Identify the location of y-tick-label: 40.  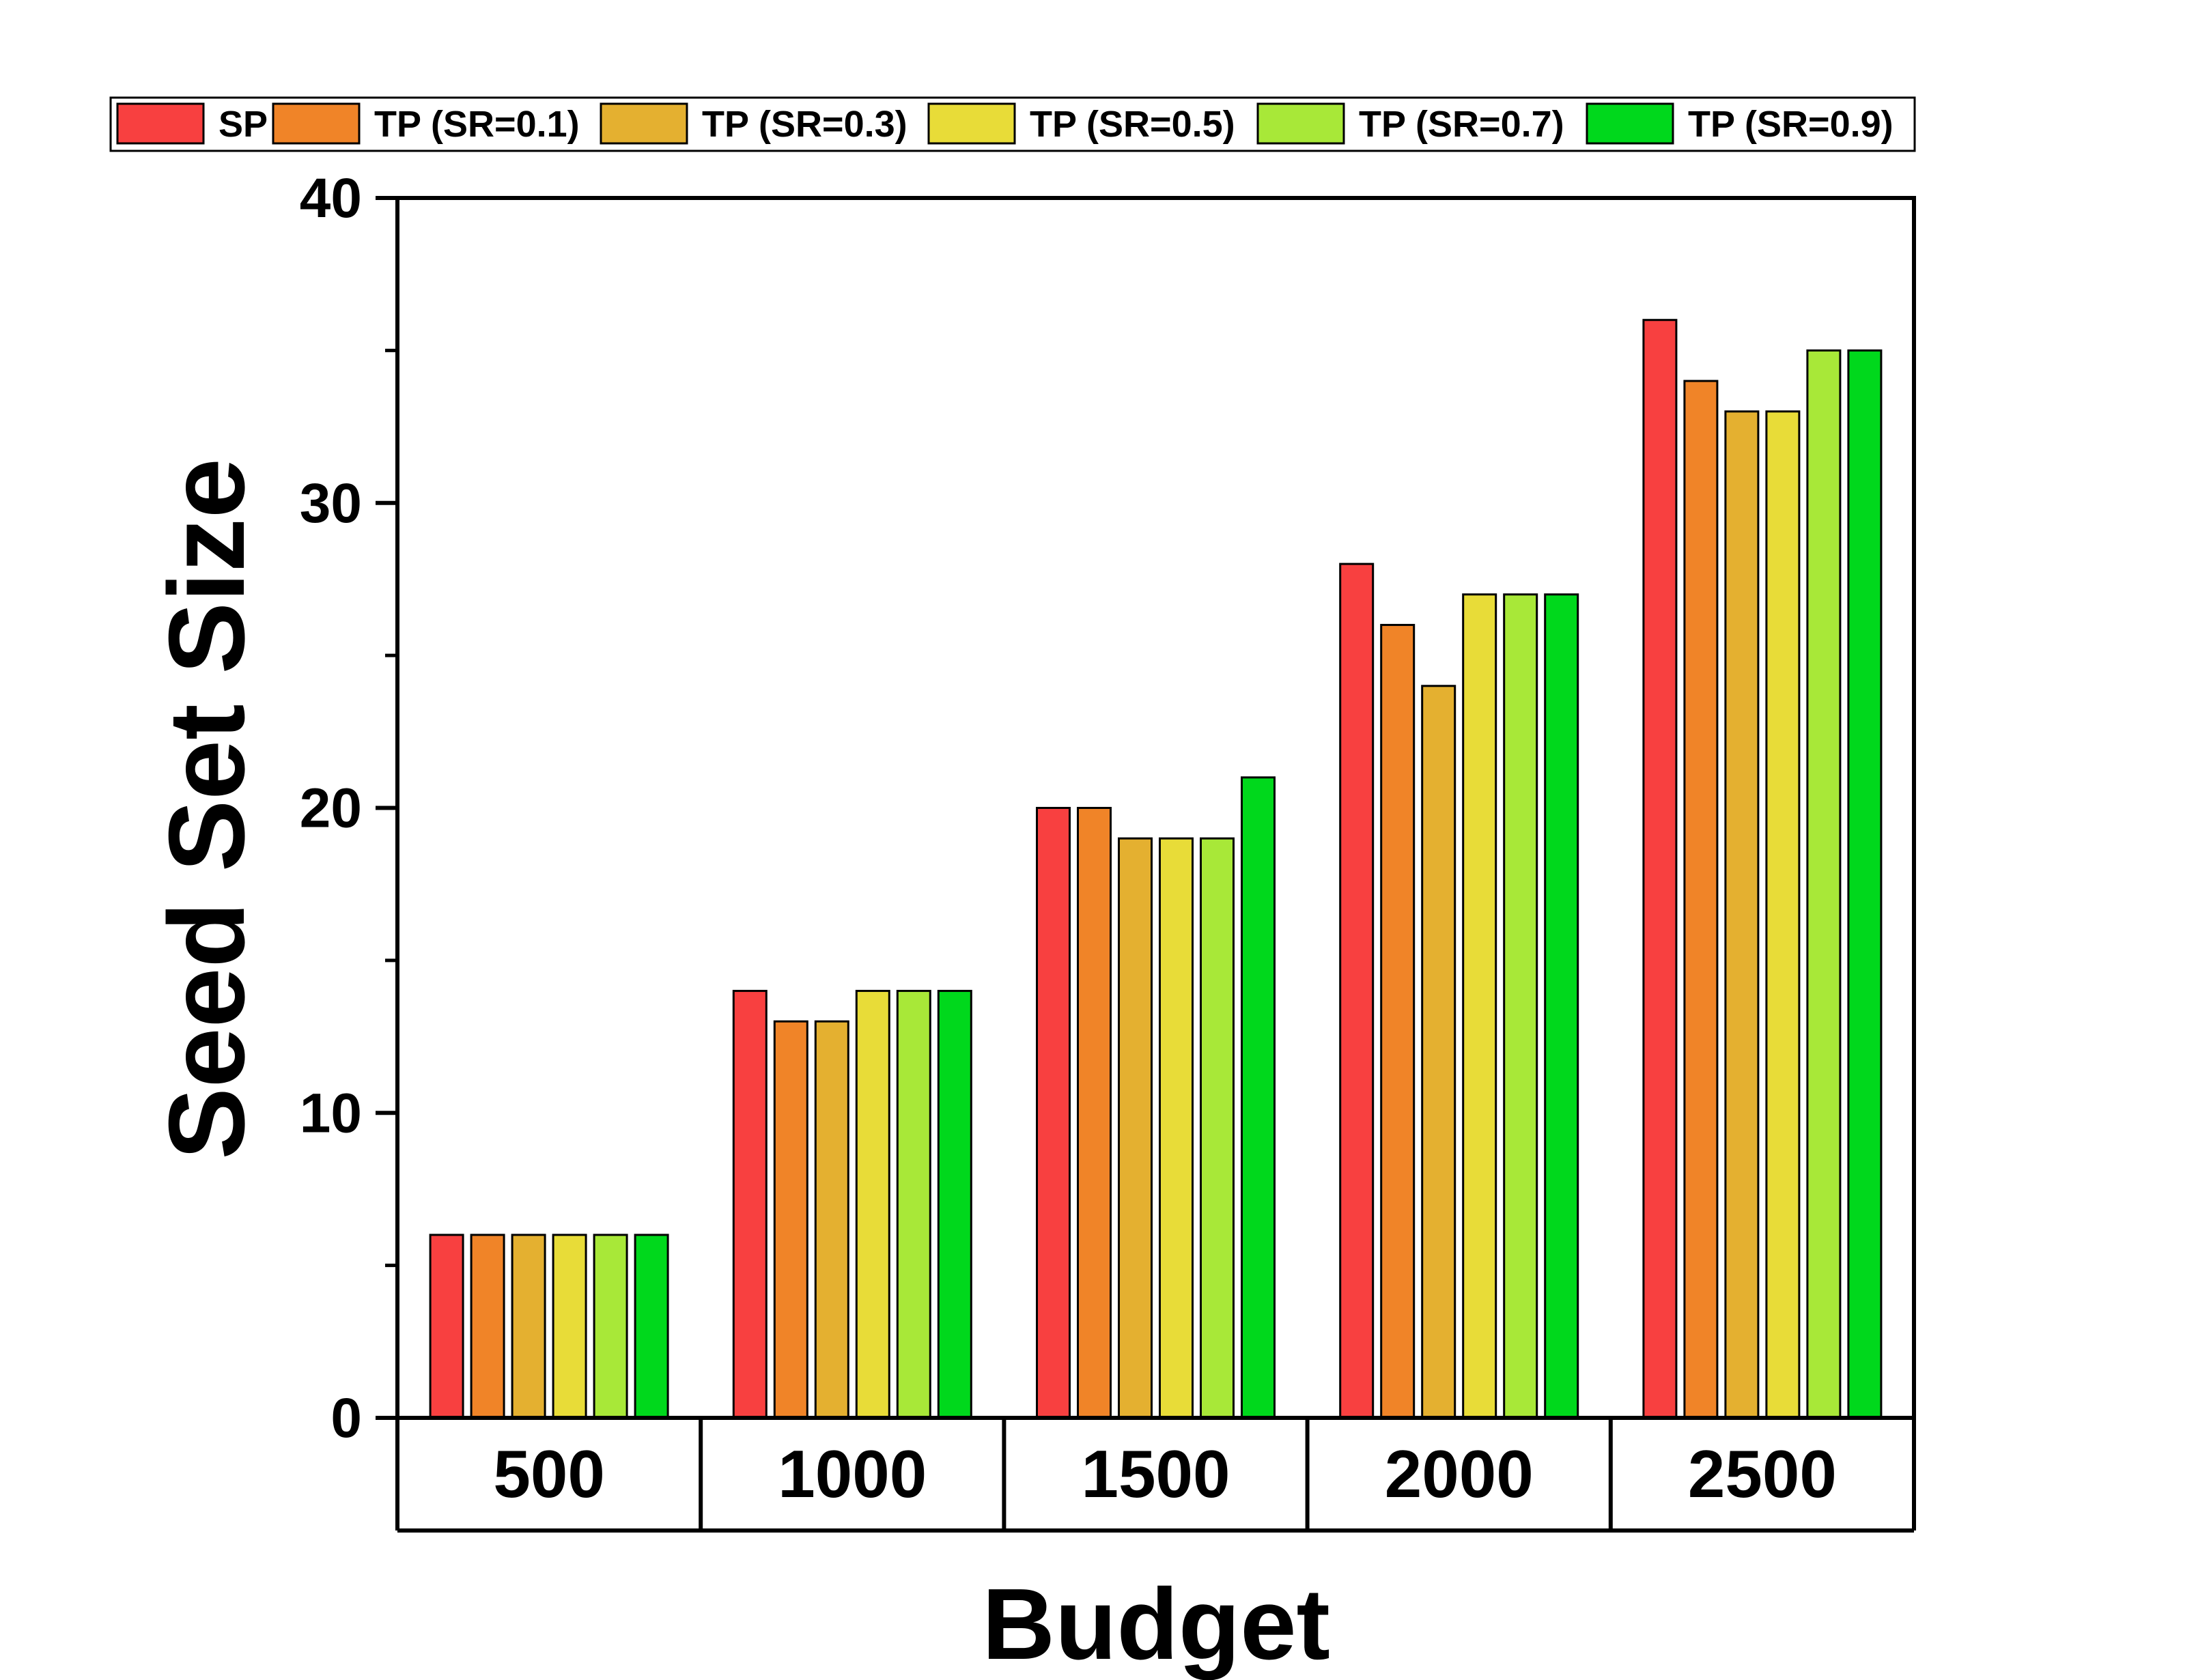
(331, 198).